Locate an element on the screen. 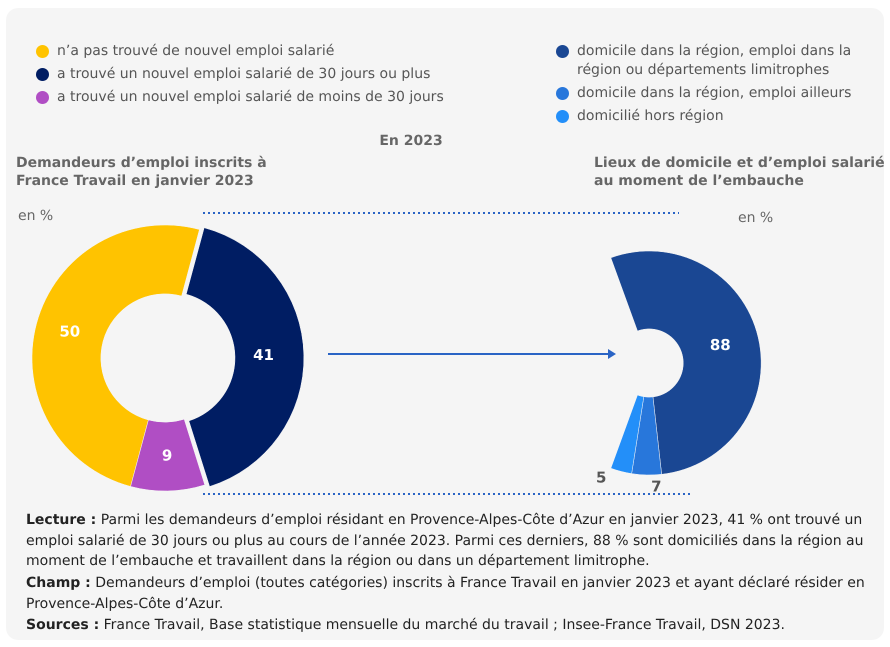 This screenshot has width=890, height=647. text: En 2023 is located at coordinates (411, 141).